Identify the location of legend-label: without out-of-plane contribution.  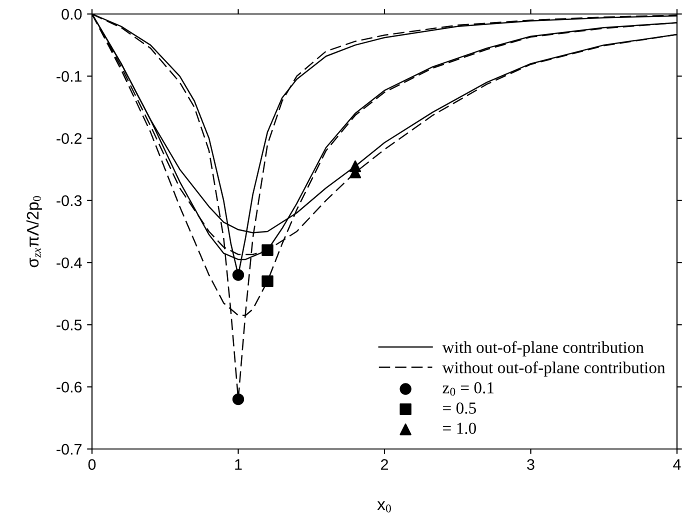
(554, 369).